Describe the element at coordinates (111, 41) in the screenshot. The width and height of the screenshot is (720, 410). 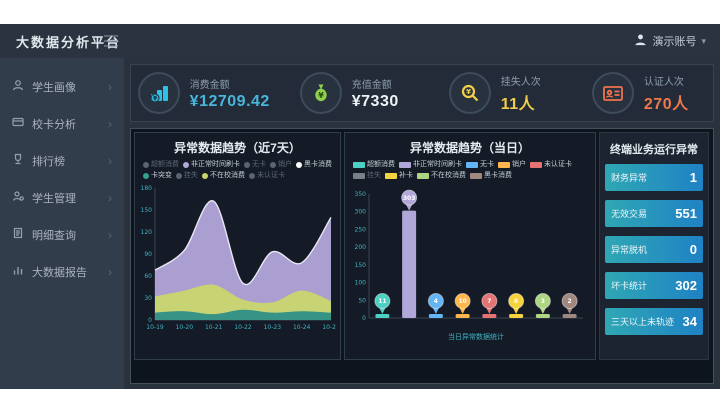
I see `menu-toggle-icon` at that location.